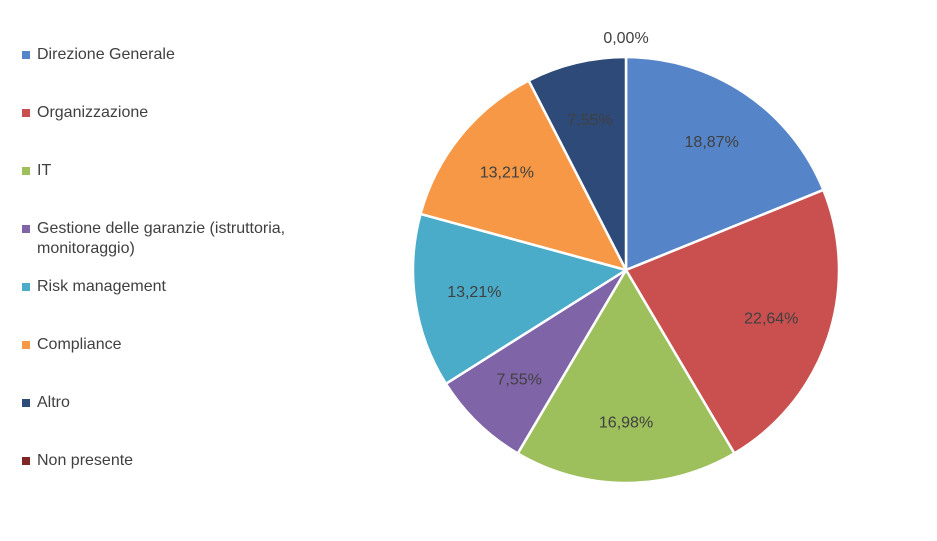 The height and width of the screenshot is (541, 937). What do you see at coordinates (182, 171) in the screenshot?
I see `legend-item: IT` at bounding box center [182, 171].